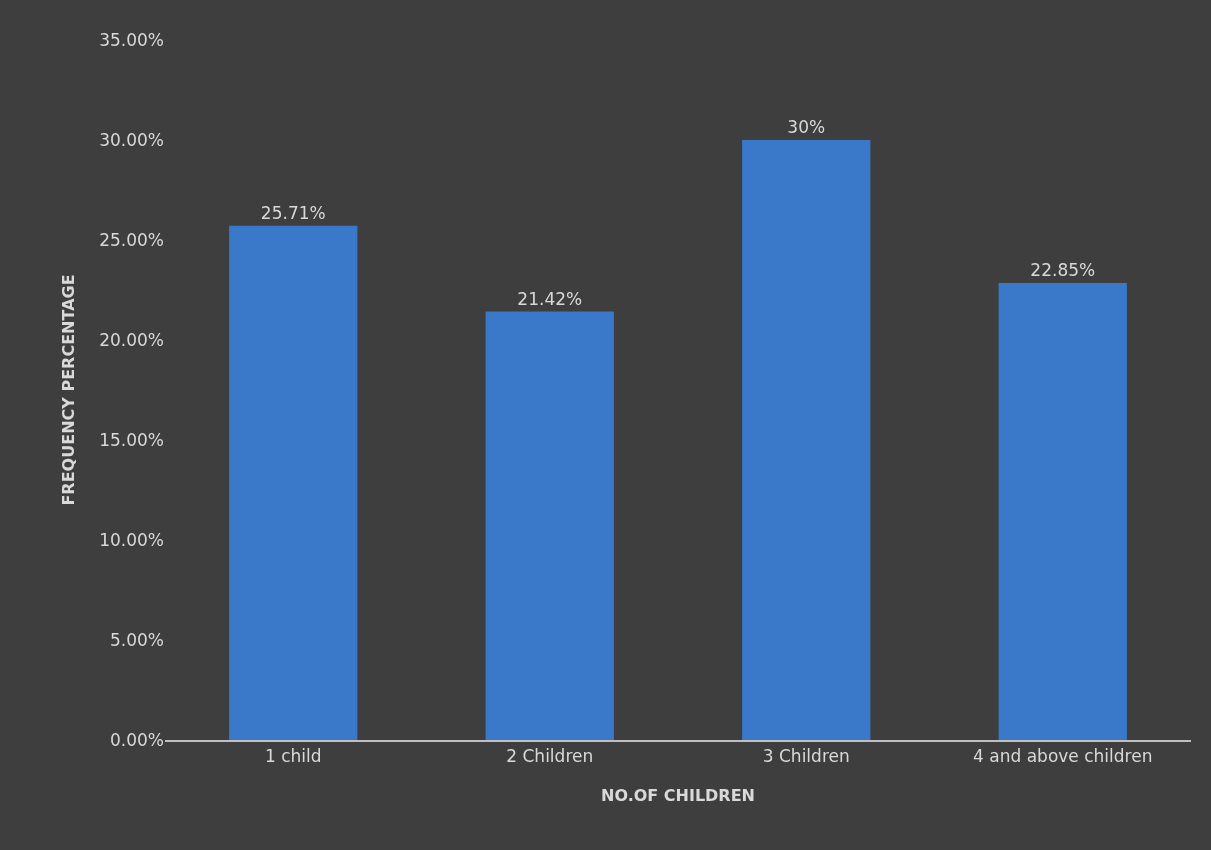  Describe the element at coordinates (550, 756) in the screenshot. I see `x-tick-label: 2 Children` at that location.